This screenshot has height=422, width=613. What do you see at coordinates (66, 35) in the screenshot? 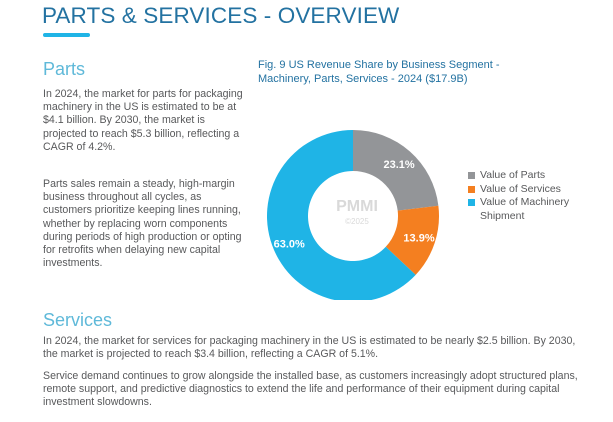
I see `title-underline` at bounding box center [66, 35].